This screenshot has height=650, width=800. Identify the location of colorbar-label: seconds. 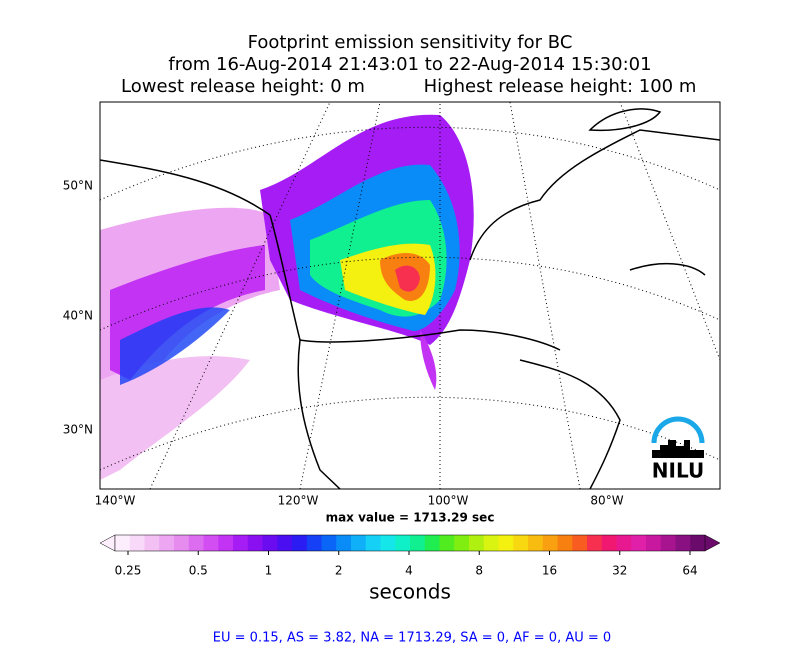
(410, 592).